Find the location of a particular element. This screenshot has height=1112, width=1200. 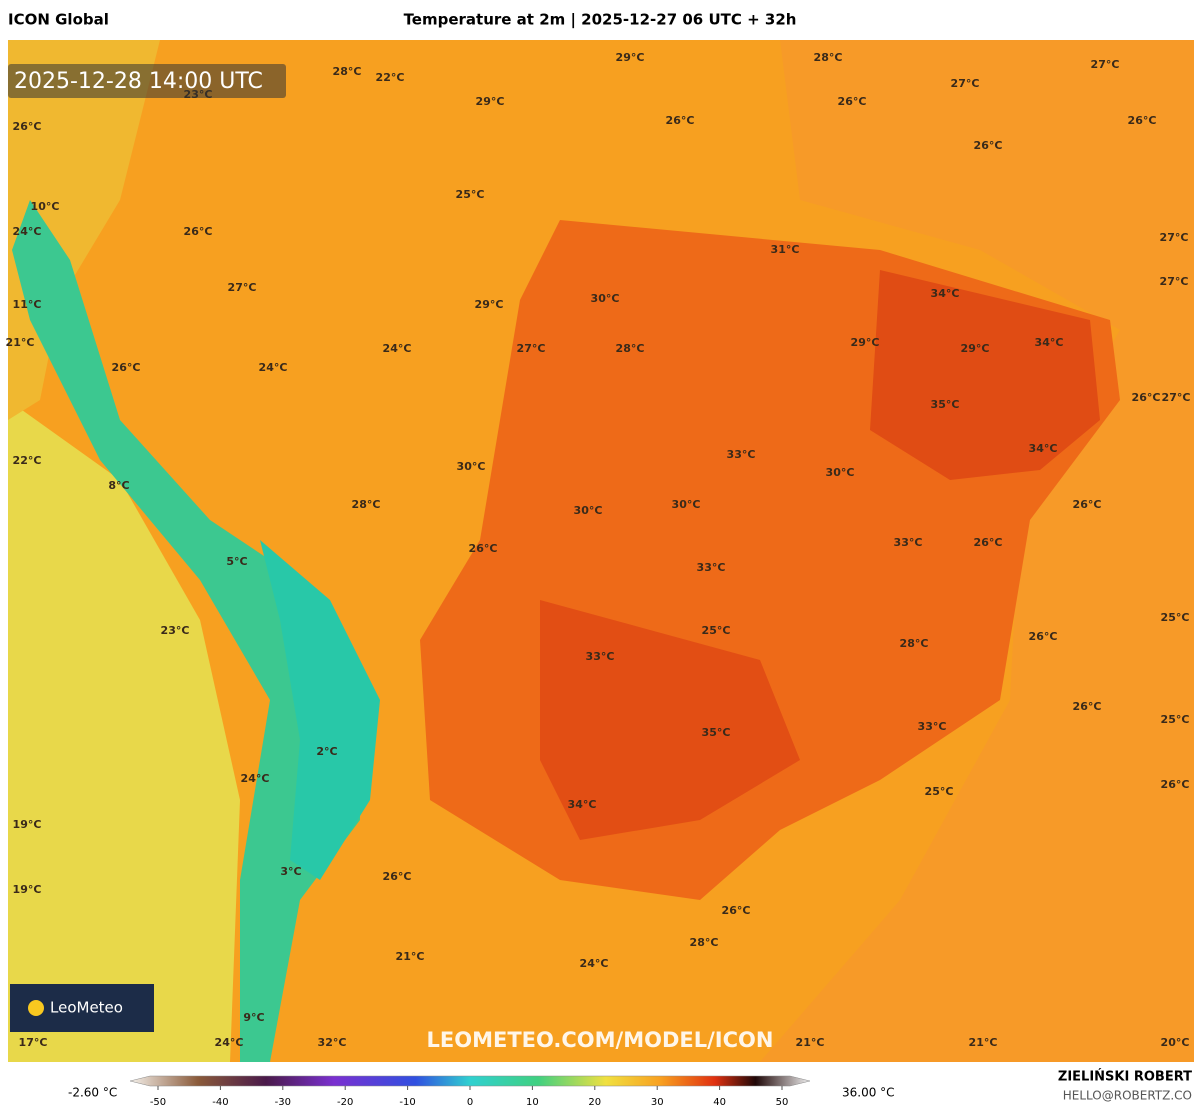

temperature-label: 20°C is located at coordinates (1175, 1042).